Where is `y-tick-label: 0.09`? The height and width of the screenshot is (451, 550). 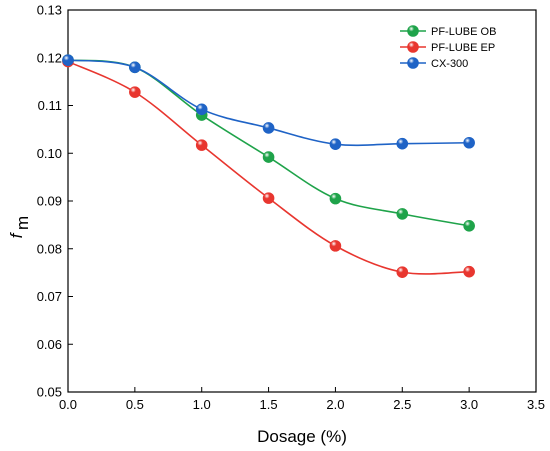
y-tick-label: 0.09 is located at coordinates (49, 201).